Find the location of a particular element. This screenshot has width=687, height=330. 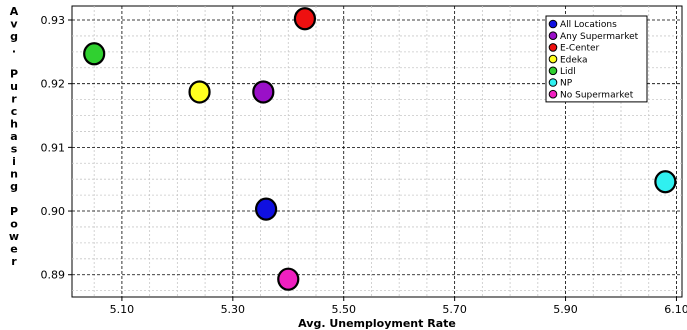

data-point: Edeka is located at coordinates (199, 92).